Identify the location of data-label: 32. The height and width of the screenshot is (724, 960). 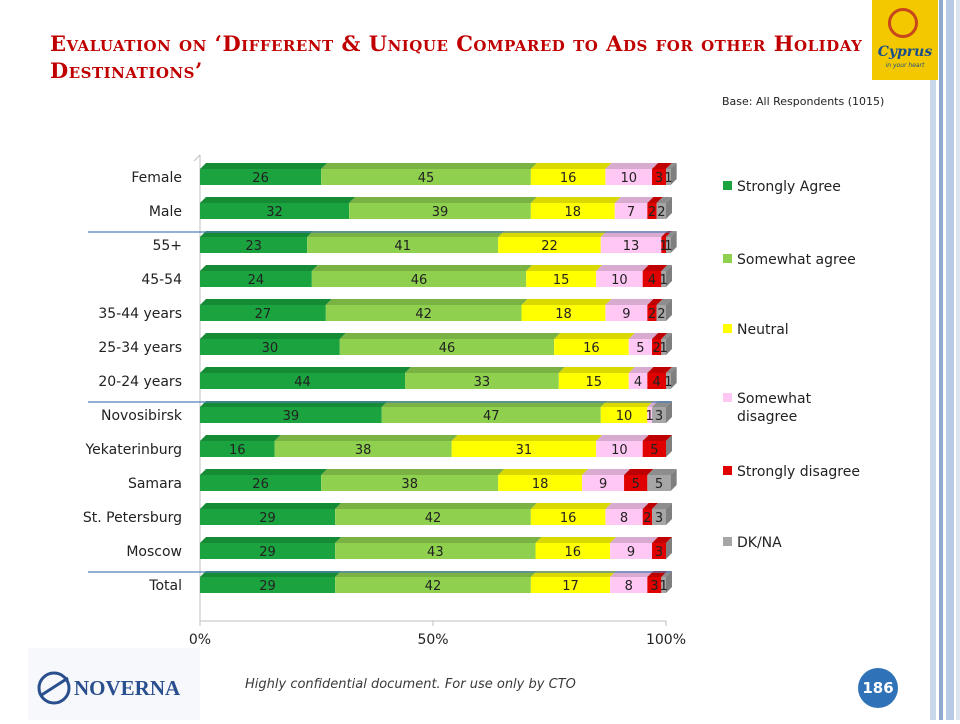
(274, 212).